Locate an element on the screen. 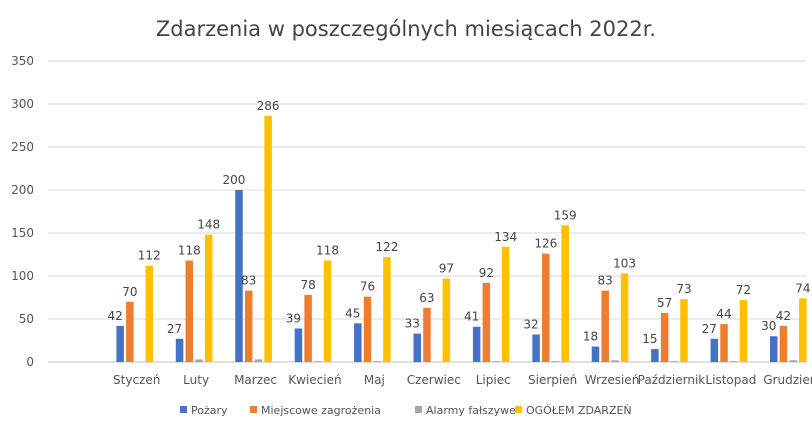  data-label: 97 is located at coordinates (446, 269).